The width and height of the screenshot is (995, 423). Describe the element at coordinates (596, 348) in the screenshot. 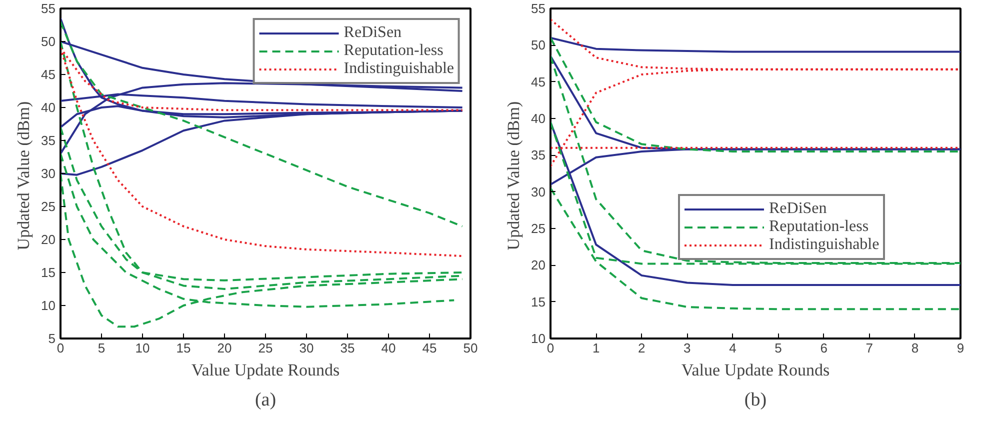

I see `x-tick-label: 1` at that location.